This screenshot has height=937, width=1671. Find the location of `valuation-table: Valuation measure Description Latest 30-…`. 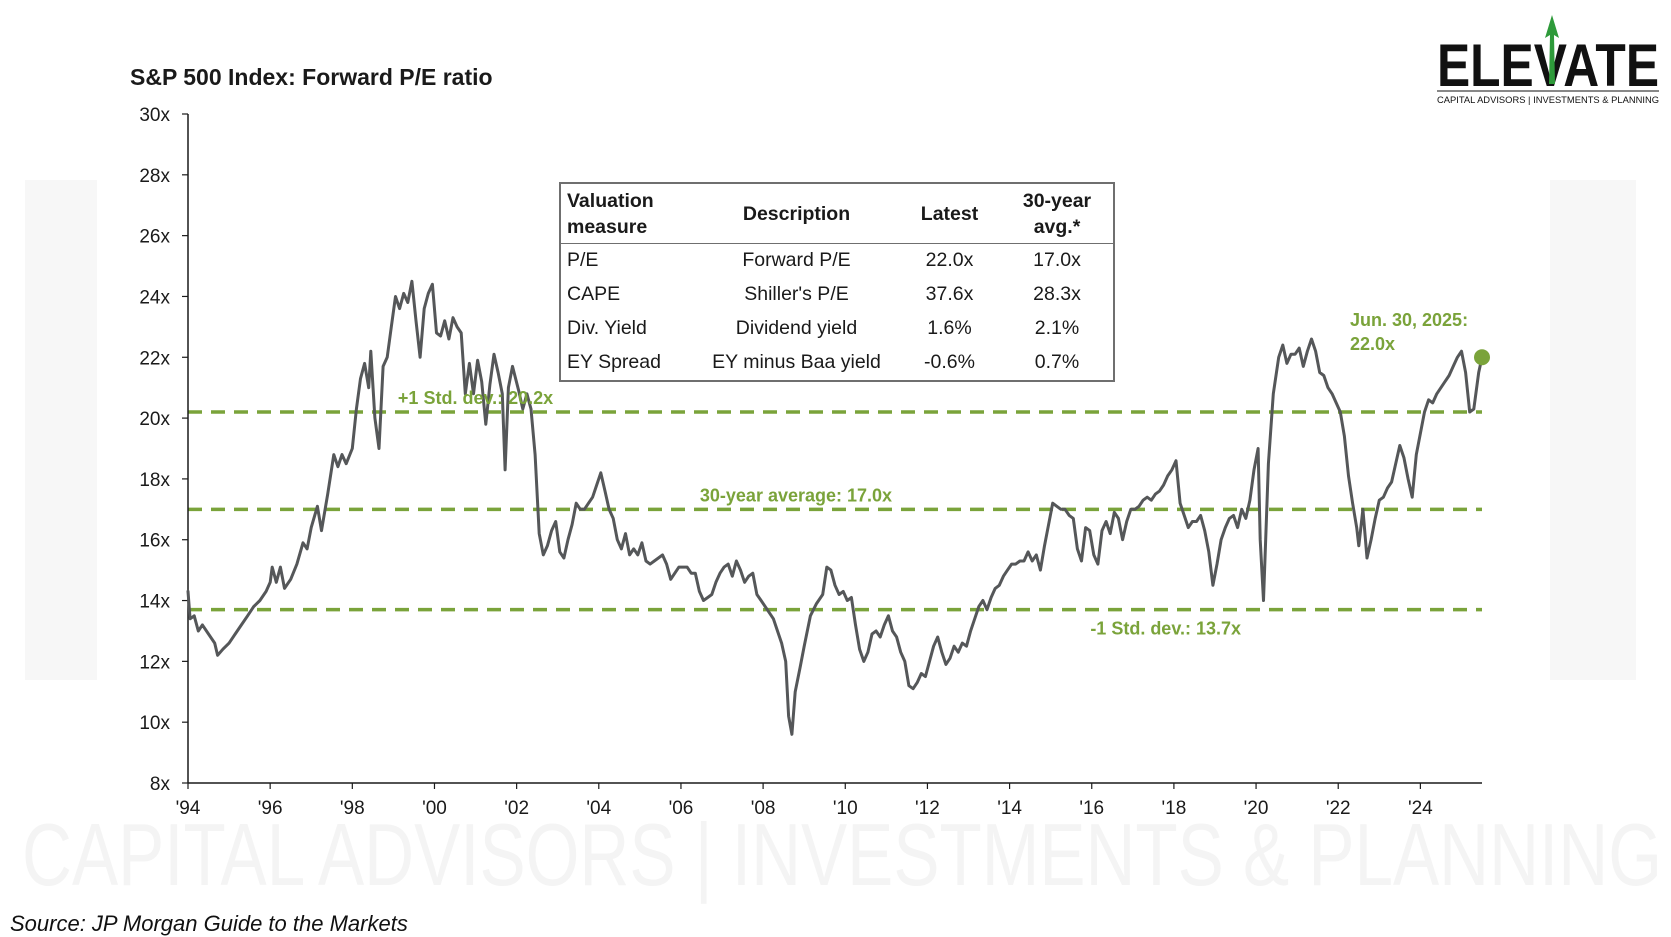

valuation-table: Valuation measure Description Latest 30-… is located at coordinates (837, 282).